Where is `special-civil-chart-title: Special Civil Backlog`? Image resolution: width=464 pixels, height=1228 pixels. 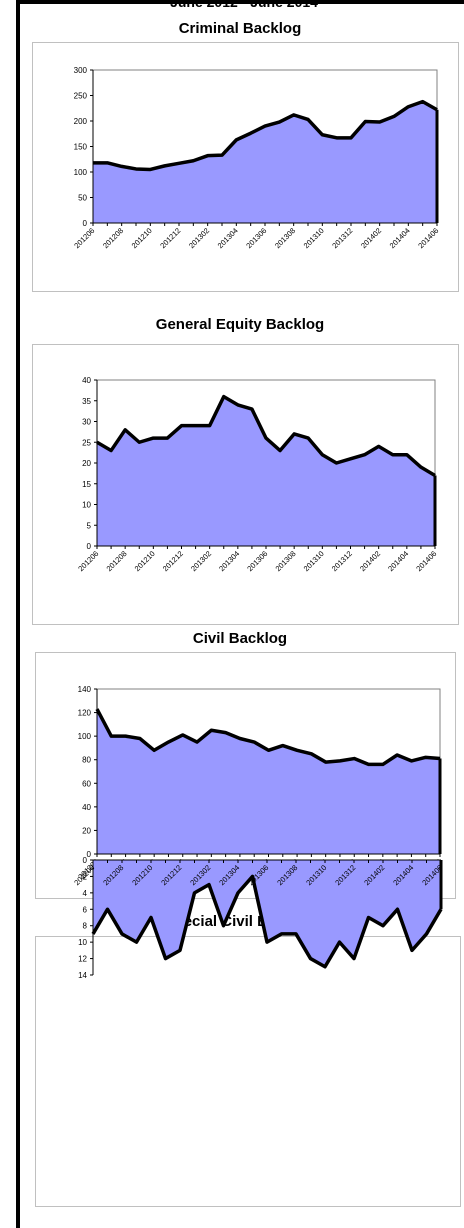 special-civil-chart-title: Special Civil Backlog is located at coordinates (240, 921).